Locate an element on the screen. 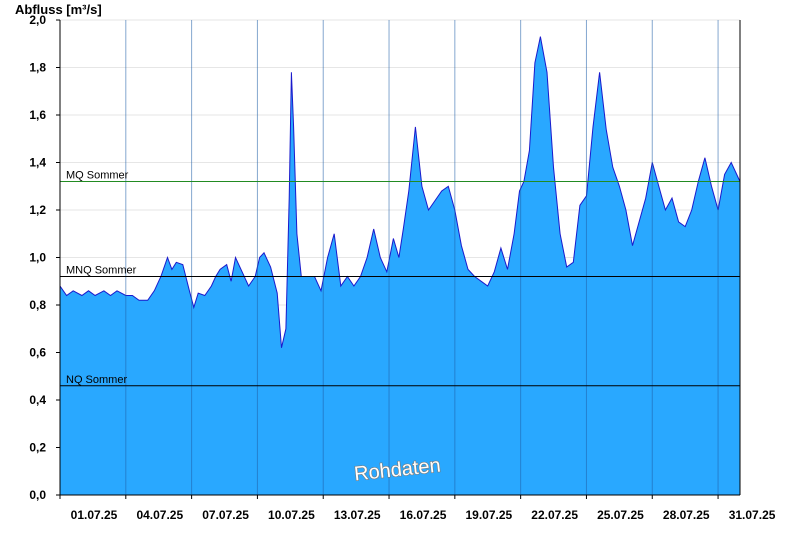 The height and width of the screenshot is (550, 800). x-tick-label: 28.07.25 is located at coordinates (686, 515).